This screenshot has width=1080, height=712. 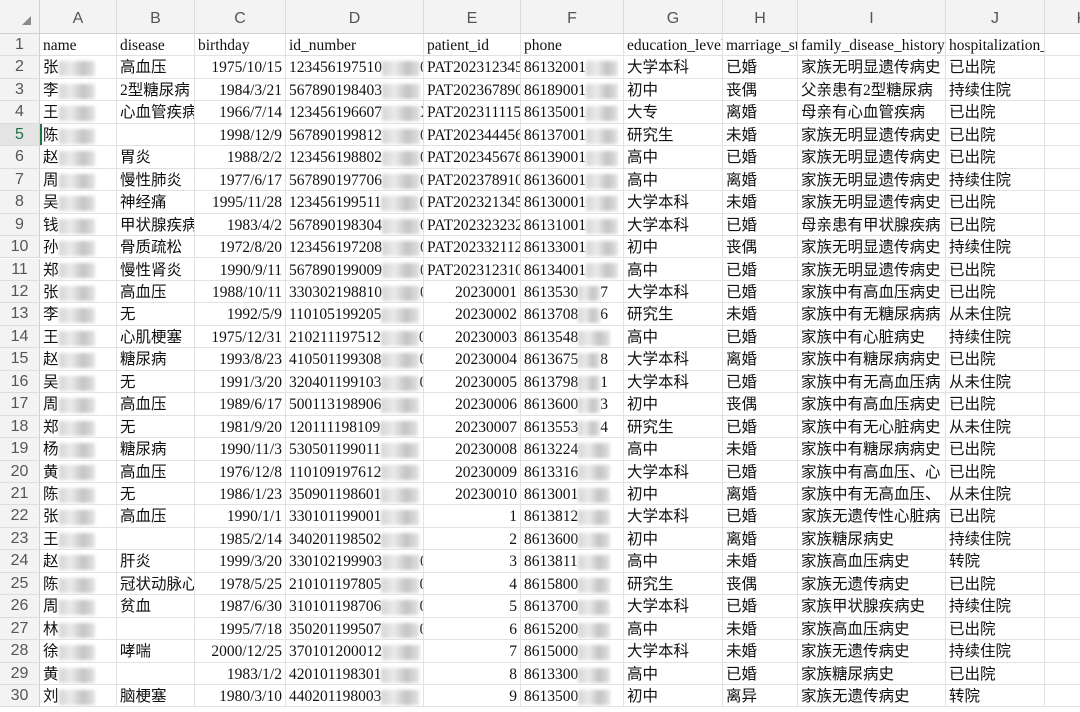 I want to click on cell-family-history: 家族中有无糖尿病病, so click(x=872, y=314).